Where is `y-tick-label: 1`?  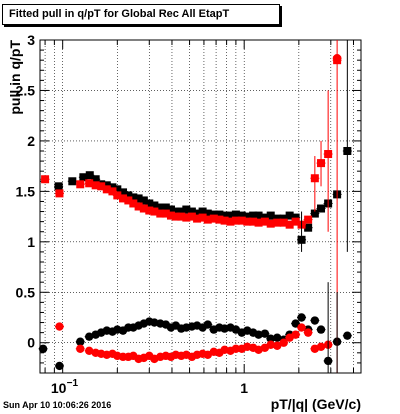
y-tick-label: 1 is located at coordinates (31, 242).